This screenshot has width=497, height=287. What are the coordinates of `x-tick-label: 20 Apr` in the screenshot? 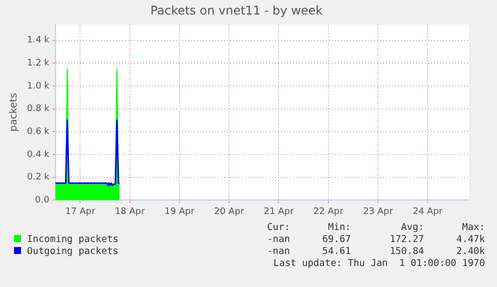 It's located at (229, 211).